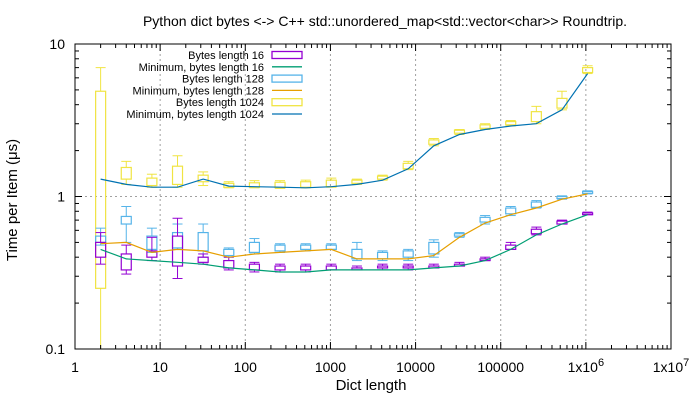 Image resolution: width=700 pixels, height=400 pixels. Describe the element at coordinates (500, 367) in the screenshot. I see `x-tick-label: 100000` at that location.